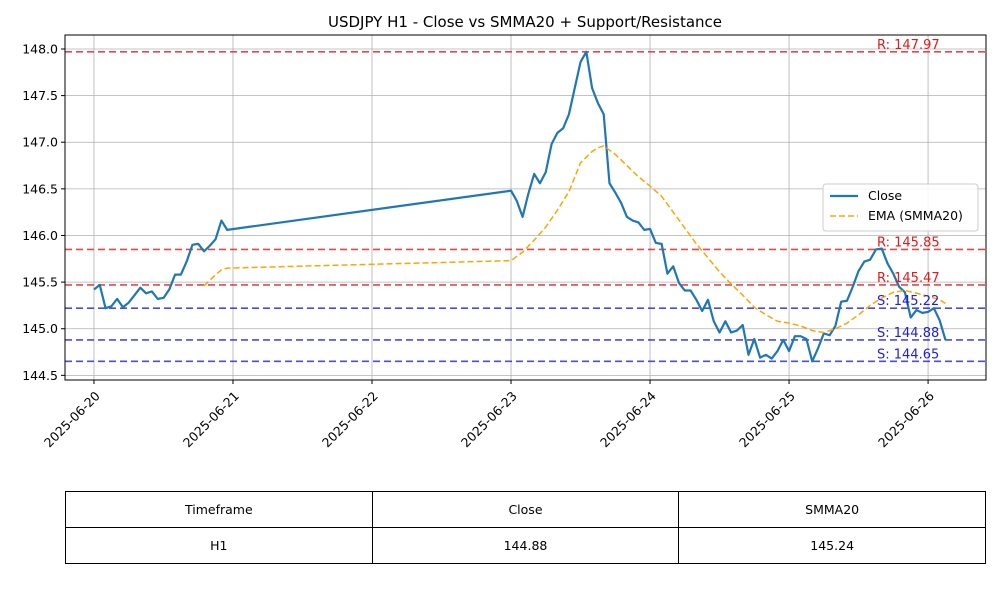 The width and height of the screenshot is (1000, 600). What do you see at coordinates (350, 419) in the screenshot?
I see `x-tick-label: 2025-06-22` at bounding box center [350, 419].